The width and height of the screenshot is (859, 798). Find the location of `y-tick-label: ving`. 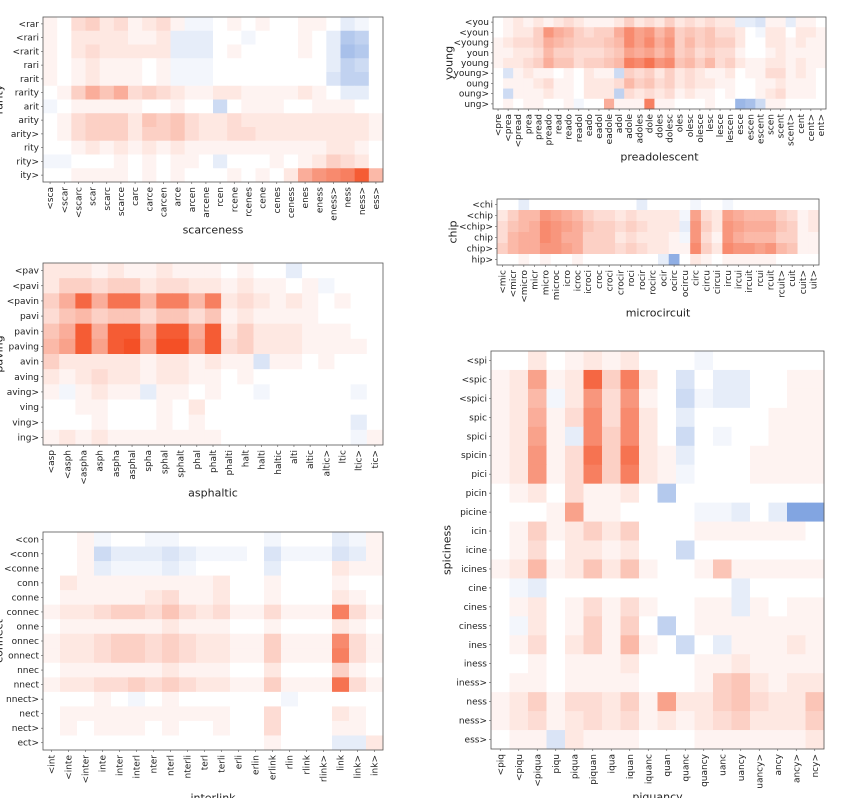

y-tick-label: ving is located at coordinates (29, 408).